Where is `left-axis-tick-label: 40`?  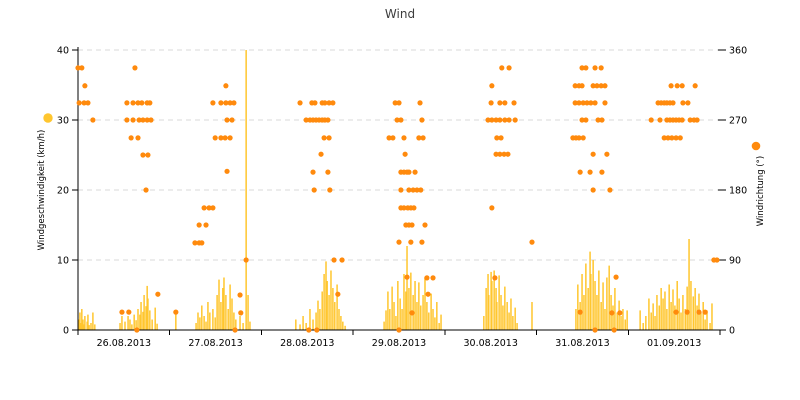 left-axis-tick-label: 40 is located at coordinates (63, 51).